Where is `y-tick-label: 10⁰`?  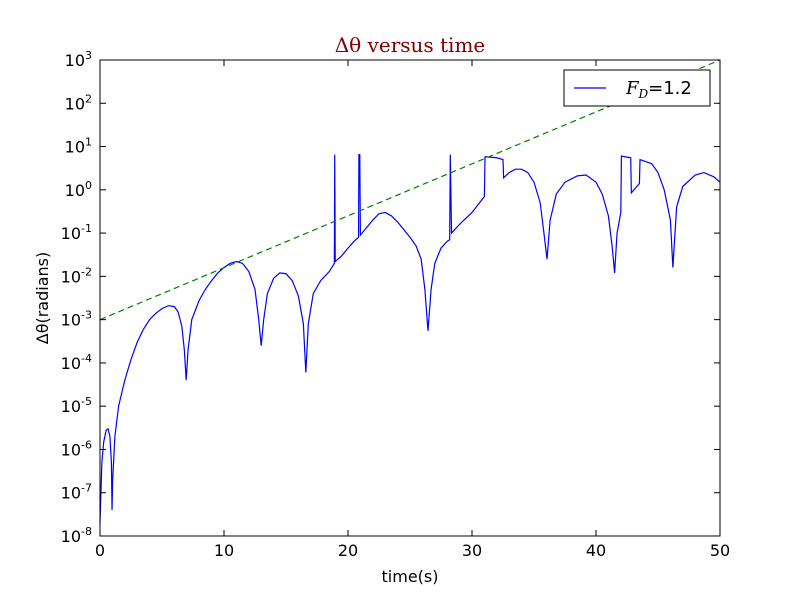
y-tick-label: 10⁰ is located at coordinates (78, 189).